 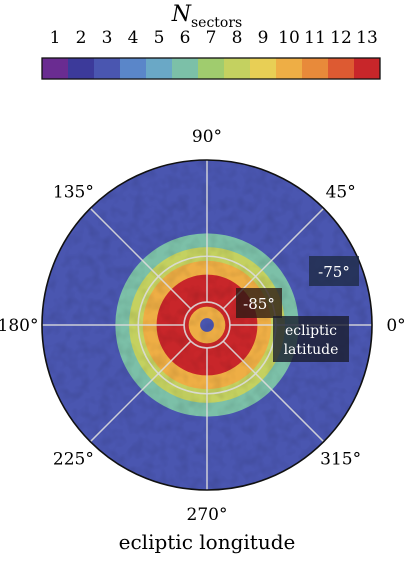 What do you see at coordinates (133, 38) in the screenshot?
I see `colorbar-tick-label: 4` at bounding box center [133, 38].